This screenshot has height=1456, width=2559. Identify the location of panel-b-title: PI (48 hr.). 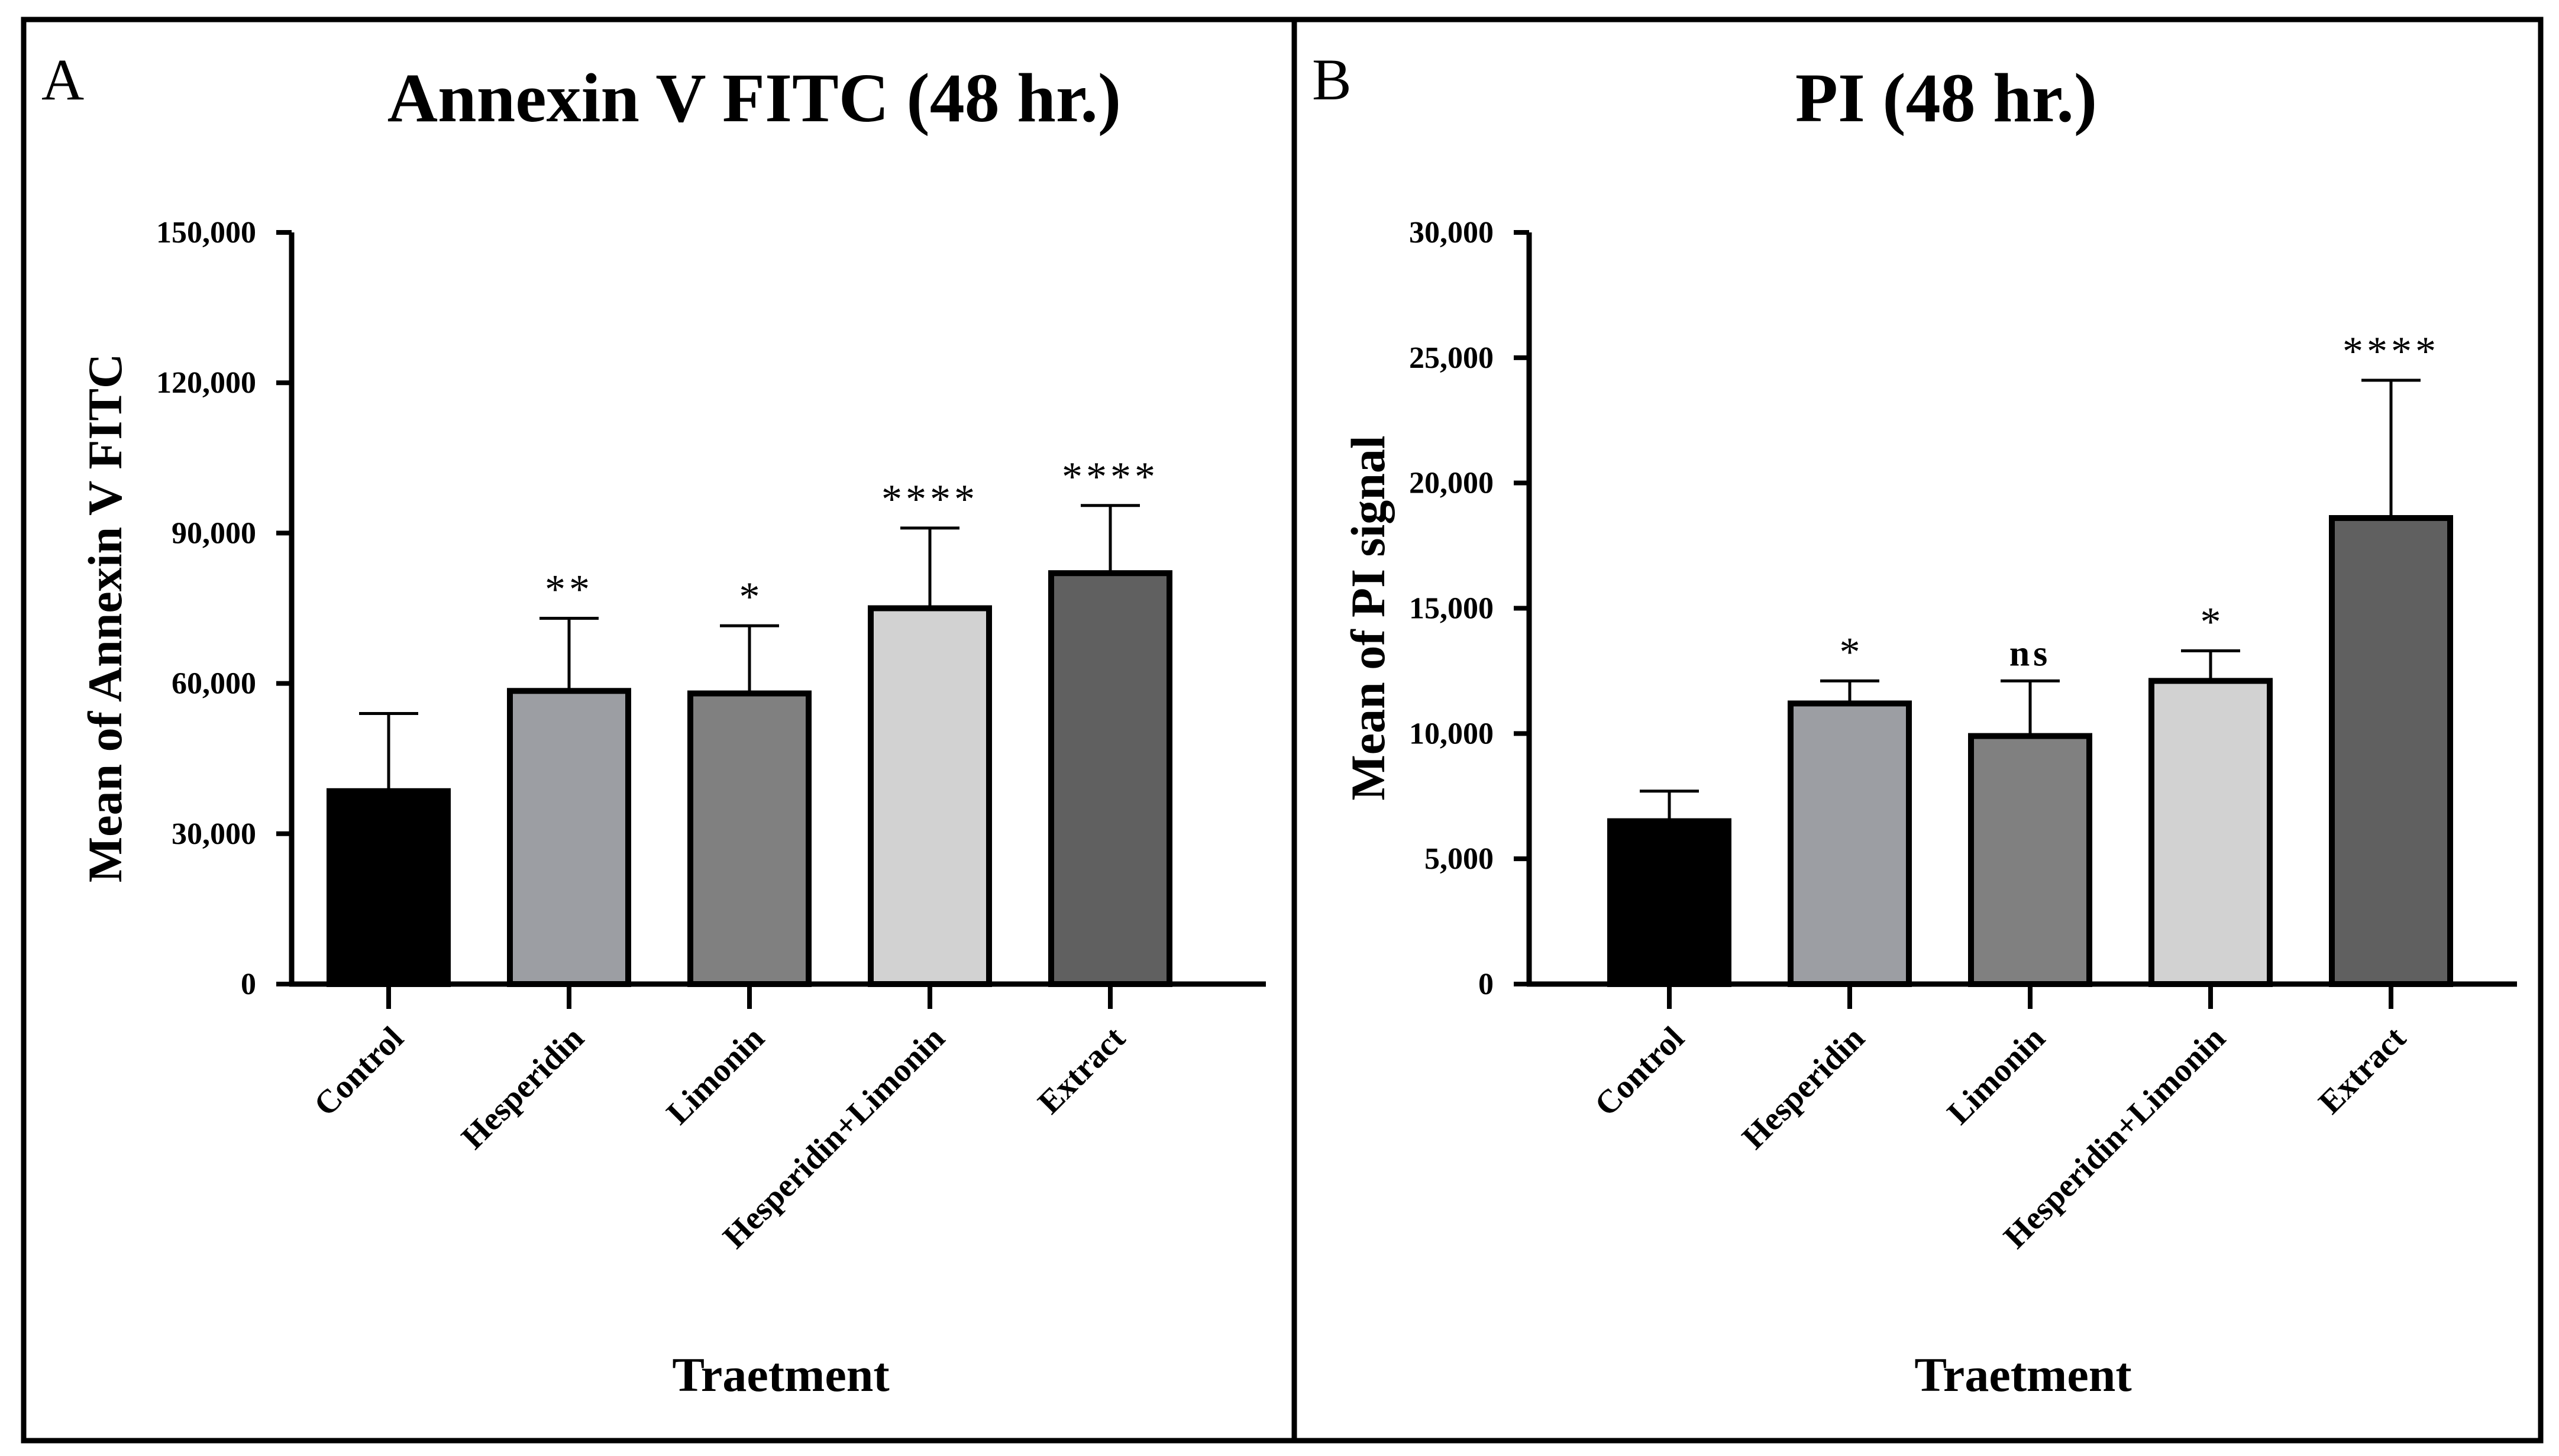
(1946, 98).